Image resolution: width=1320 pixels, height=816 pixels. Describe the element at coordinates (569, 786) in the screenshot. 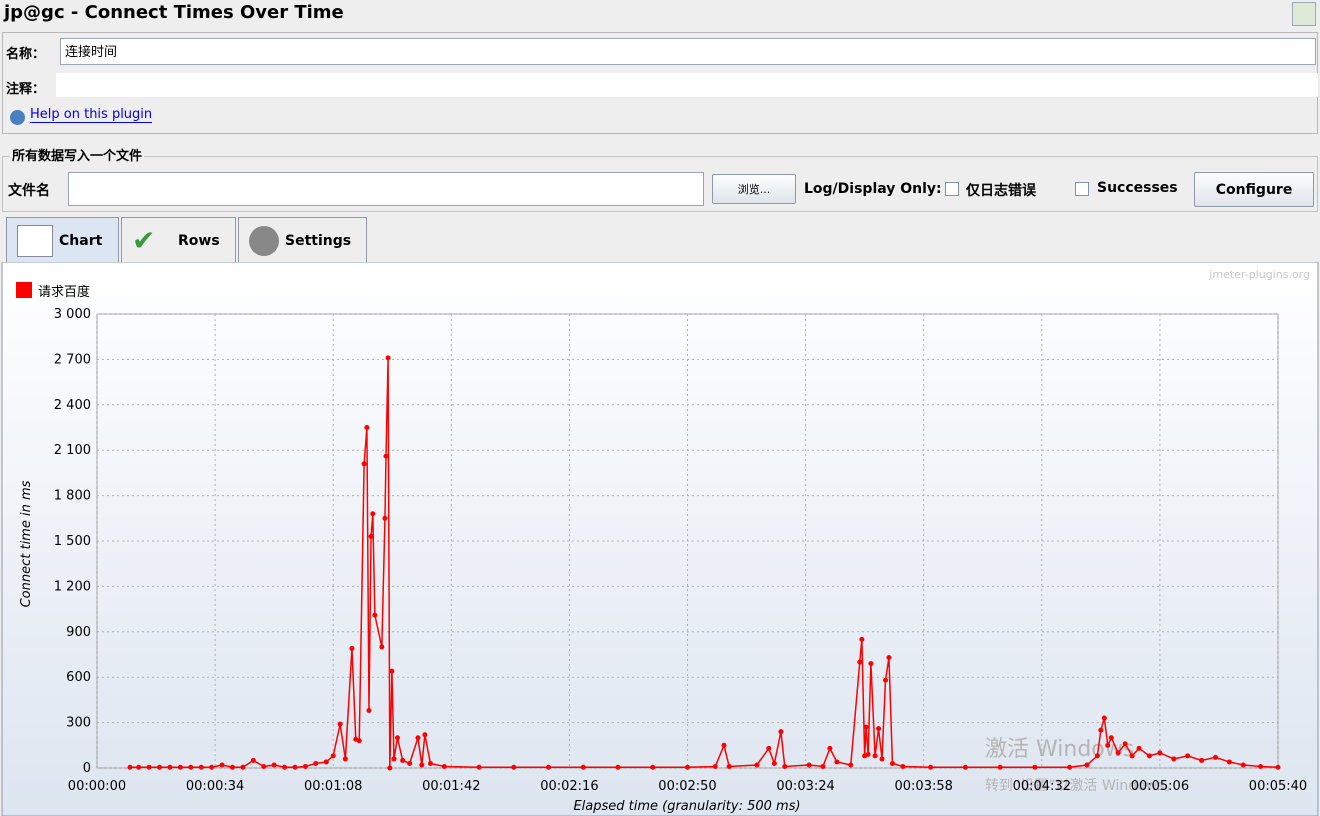

I see `x-tick-label: 00:02:16` at that location.